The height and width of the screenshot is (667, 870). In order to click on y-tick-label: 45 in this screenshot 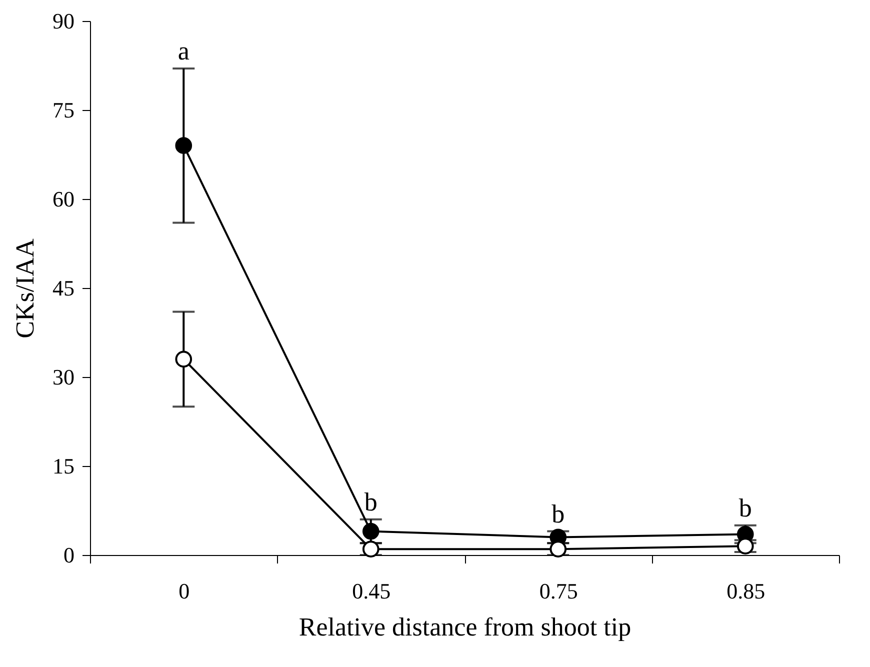, I will do `click(63, 288)`.